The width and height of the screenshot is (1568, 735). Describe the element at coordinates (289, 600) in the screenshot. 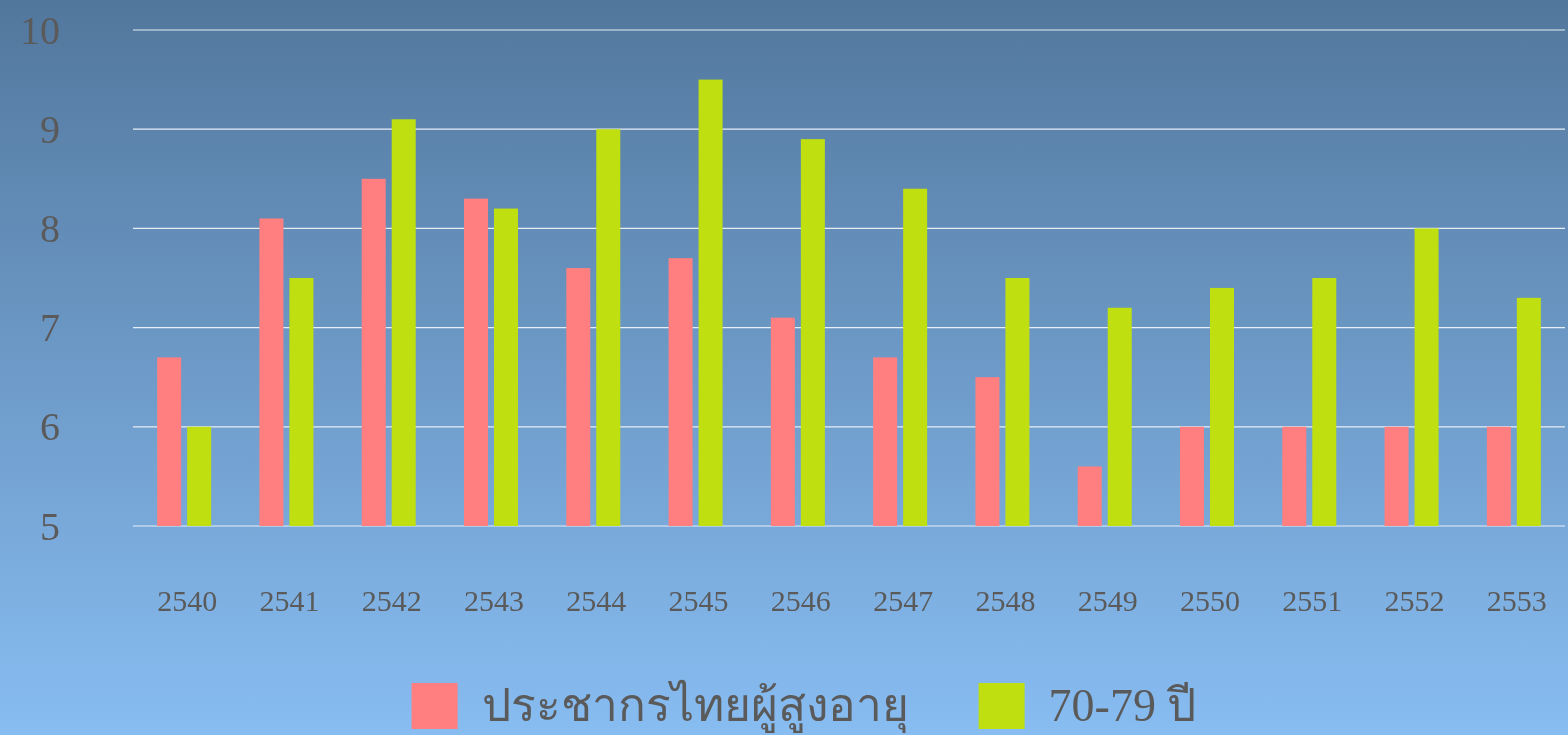

I see `x-tick-label: 2541` at that location.